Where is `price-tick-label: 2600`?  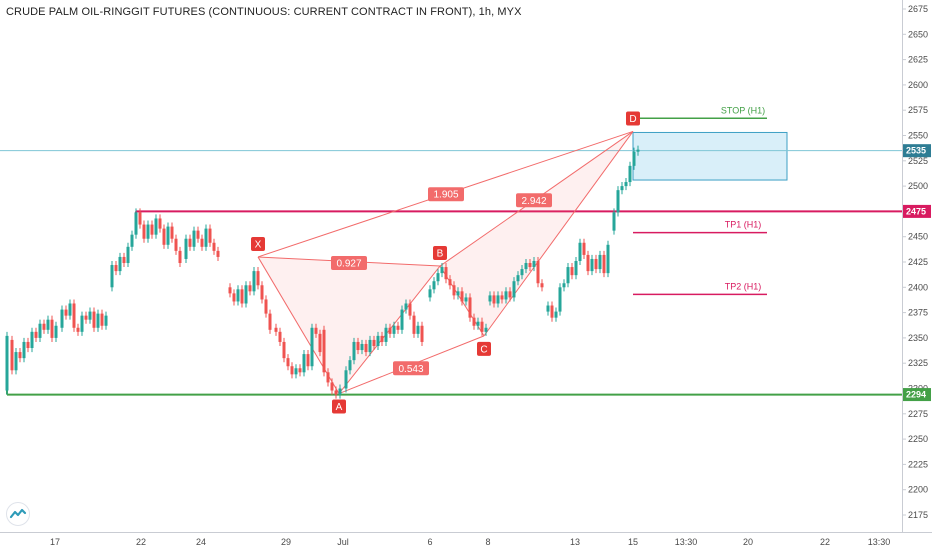 price-tick-label: 2600 is located at coordinates (918, 85).